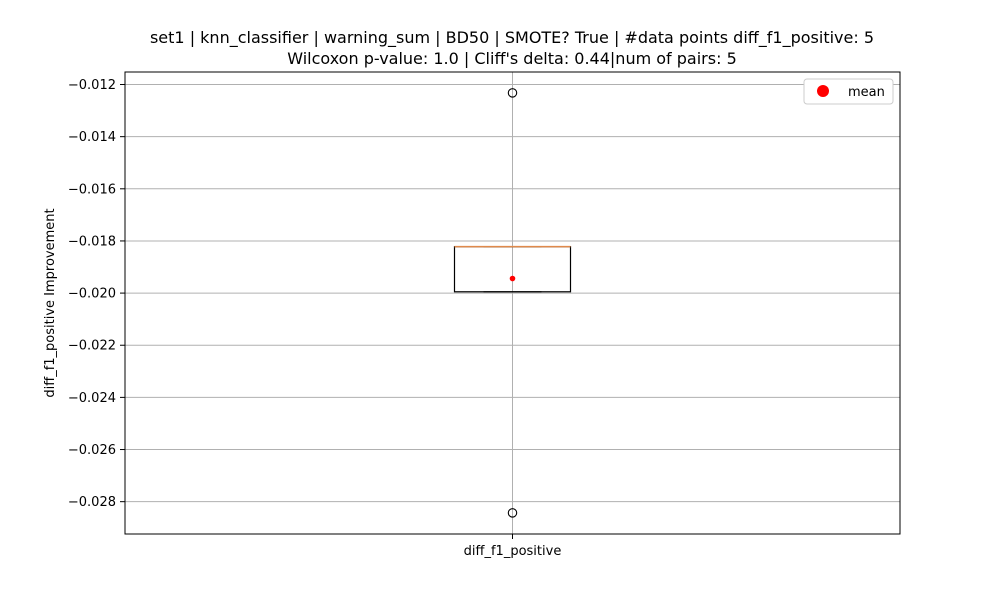 This screenshot has width=1000, height=604. I want to click on legend: mean, so click(848, 91).